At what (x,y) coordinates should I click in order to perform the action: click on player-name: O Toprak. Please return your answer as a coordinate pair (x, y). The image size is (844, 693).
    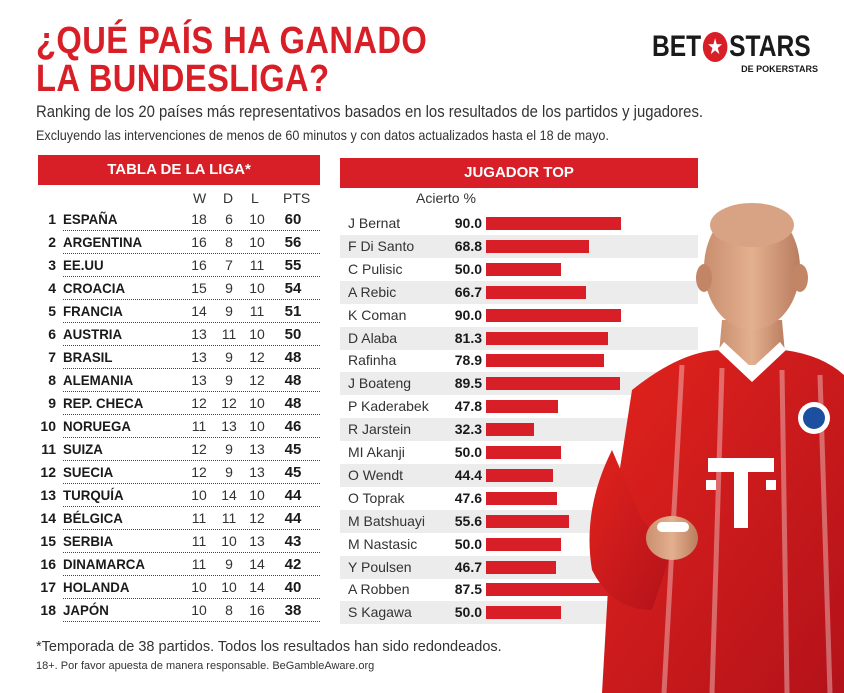
    Looking at the image, I should click on (376, 497).